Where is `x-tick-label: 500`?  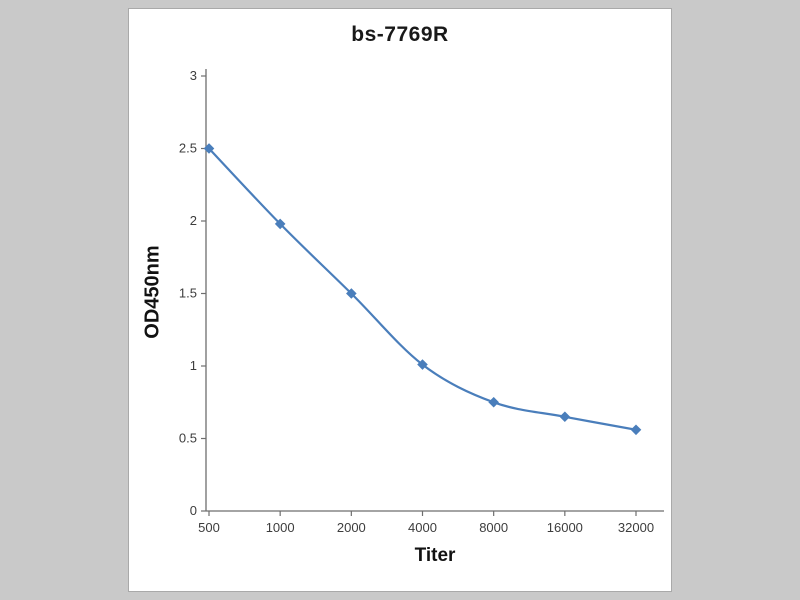 x-tick-label: 500 is located at coordinates (209, 527).